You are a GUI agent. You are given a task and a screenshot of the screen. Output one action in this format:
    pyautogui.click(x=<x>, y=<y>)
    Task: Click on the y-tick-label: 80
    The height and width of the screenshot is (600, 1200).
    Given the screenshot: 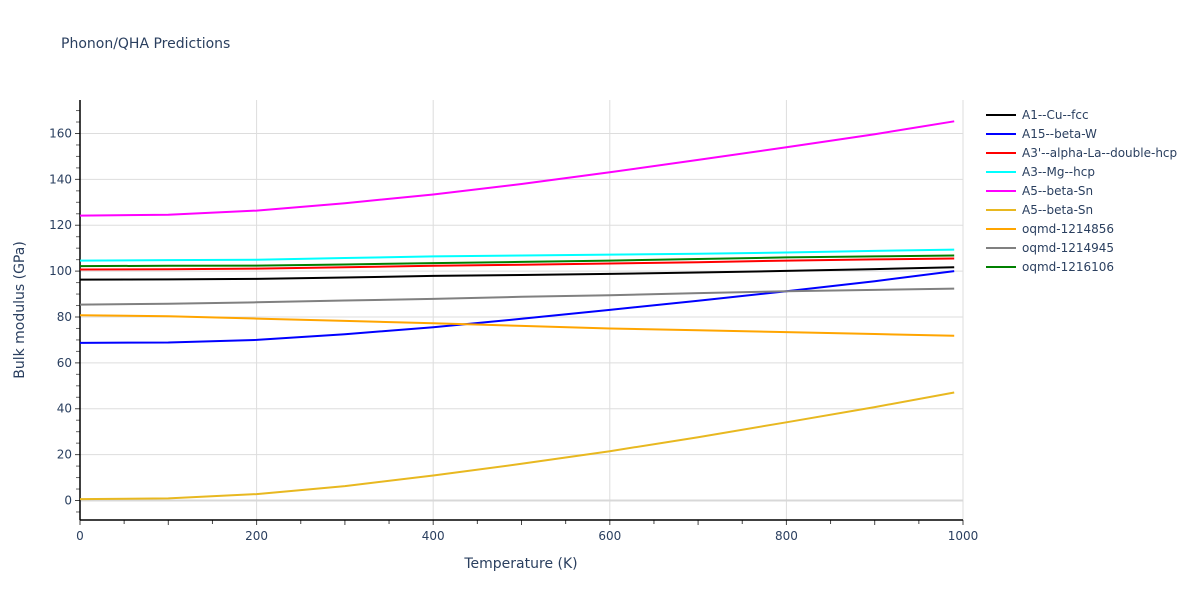 What is the action you would take?
    pyautogui.click(x=64, y=317)
    